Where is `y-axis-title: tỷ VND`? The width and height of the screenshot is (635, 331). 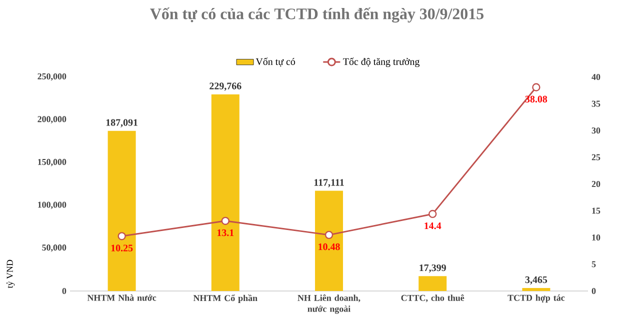 y-axis-title: tỷ VND is located at coordinates (10, 274).